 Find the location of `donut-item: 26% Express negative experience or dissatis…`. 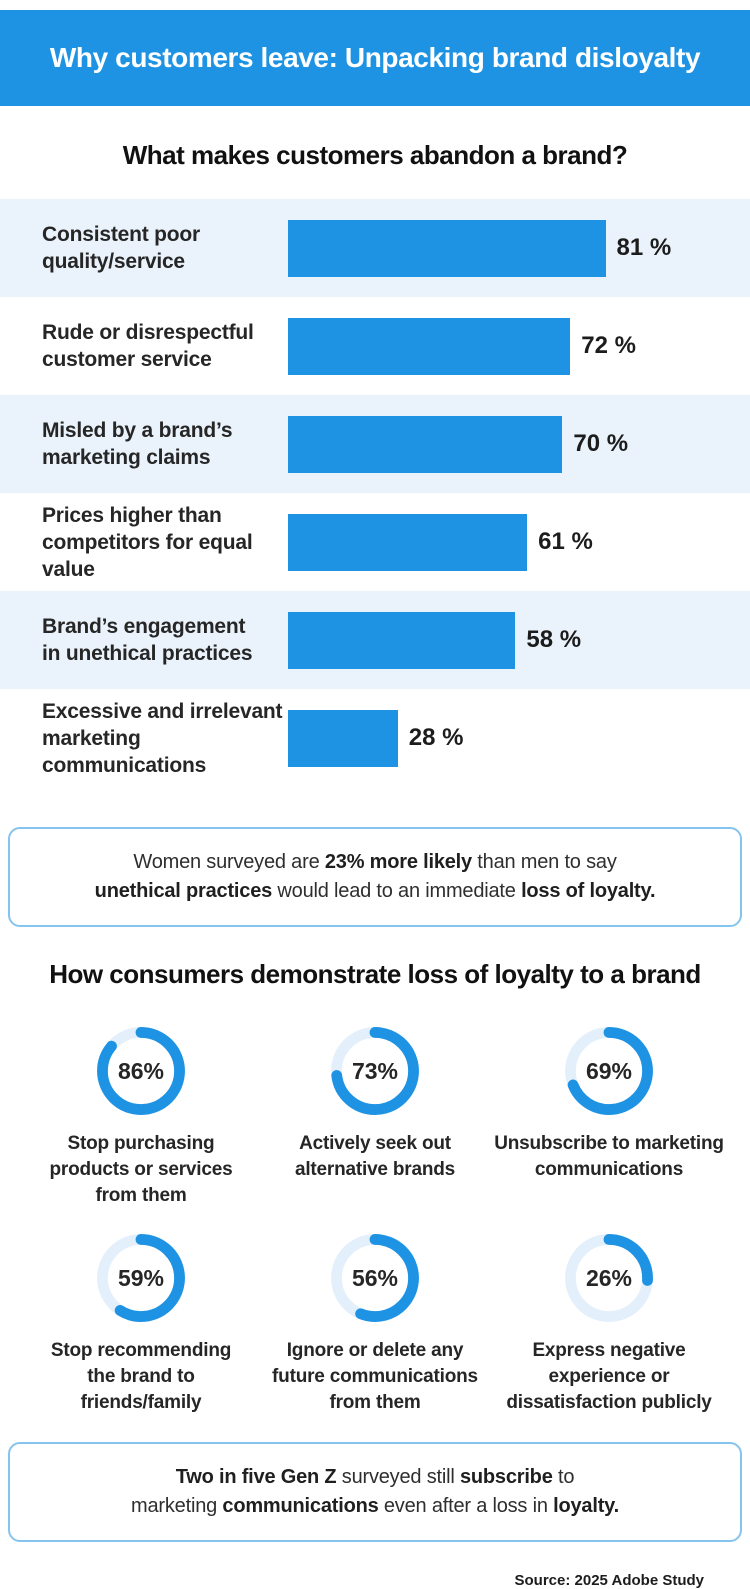

donut-item: 26% Express negative experience or dissatis… is located at coordinates (609, 1317).